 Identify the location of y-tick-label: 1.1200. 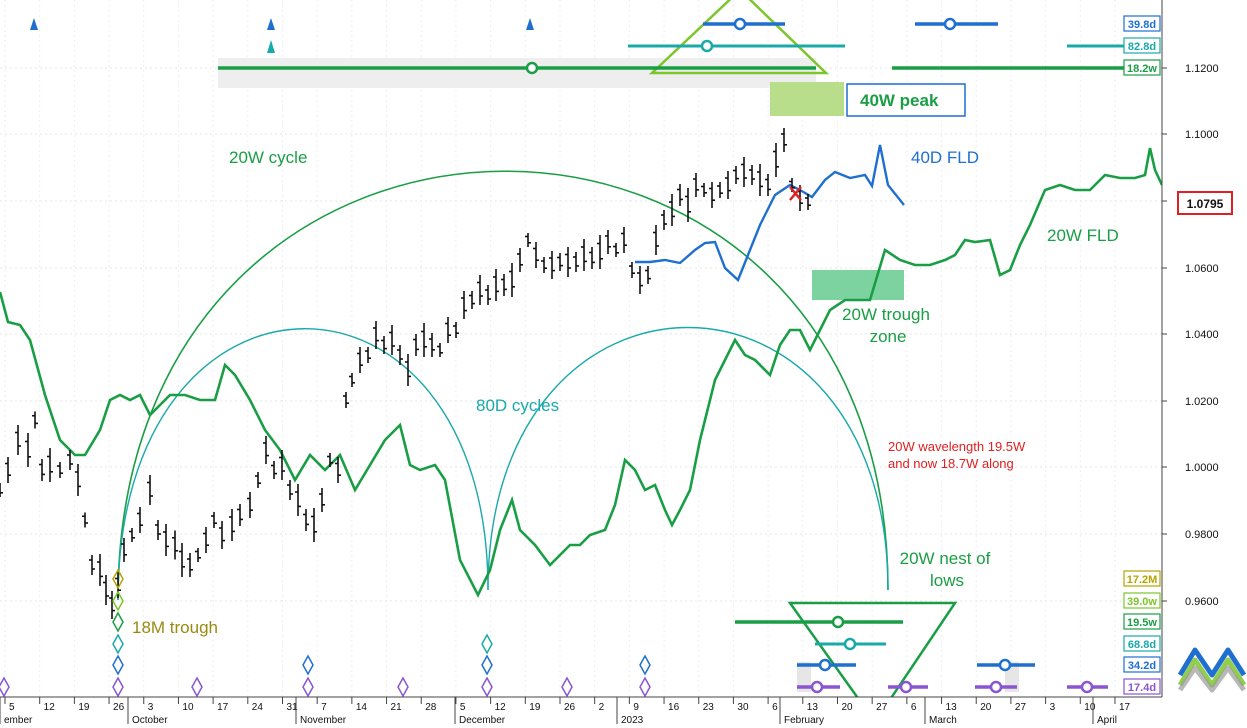
(1202, 69).